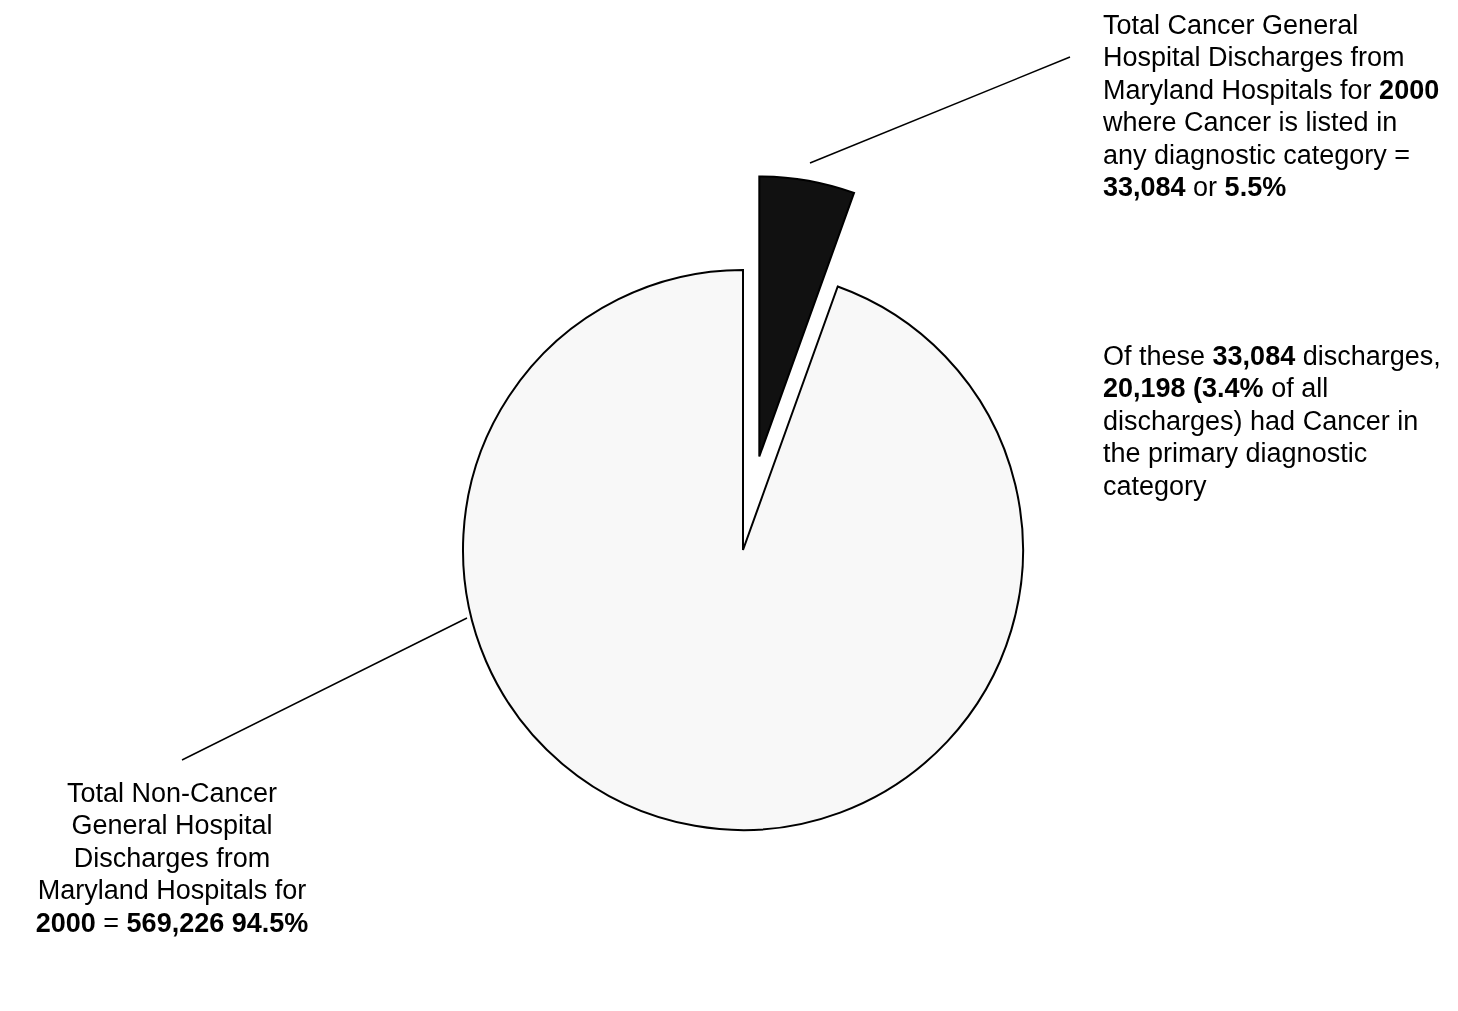 This screenshot has width=1458, height=1011. Describe the element at coordinates (172, 858) in the screenshot. I see `category-label: Total Non-Cancer General Hospital Discharges from Maryland Hospitals for 2000 = 569,226 94.5%` at that location.